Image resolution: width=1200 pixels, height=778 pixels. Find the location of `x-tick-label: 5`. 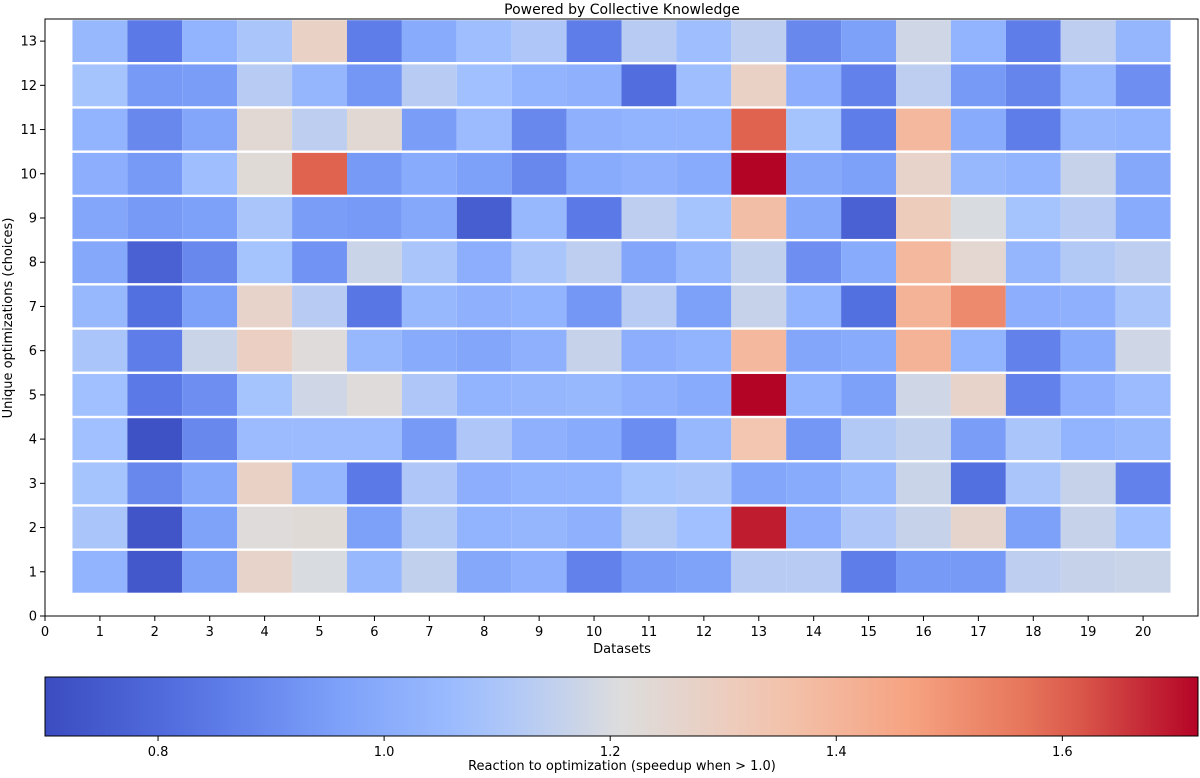

x-tick-label: 5 is located at coordinates (319, 632).